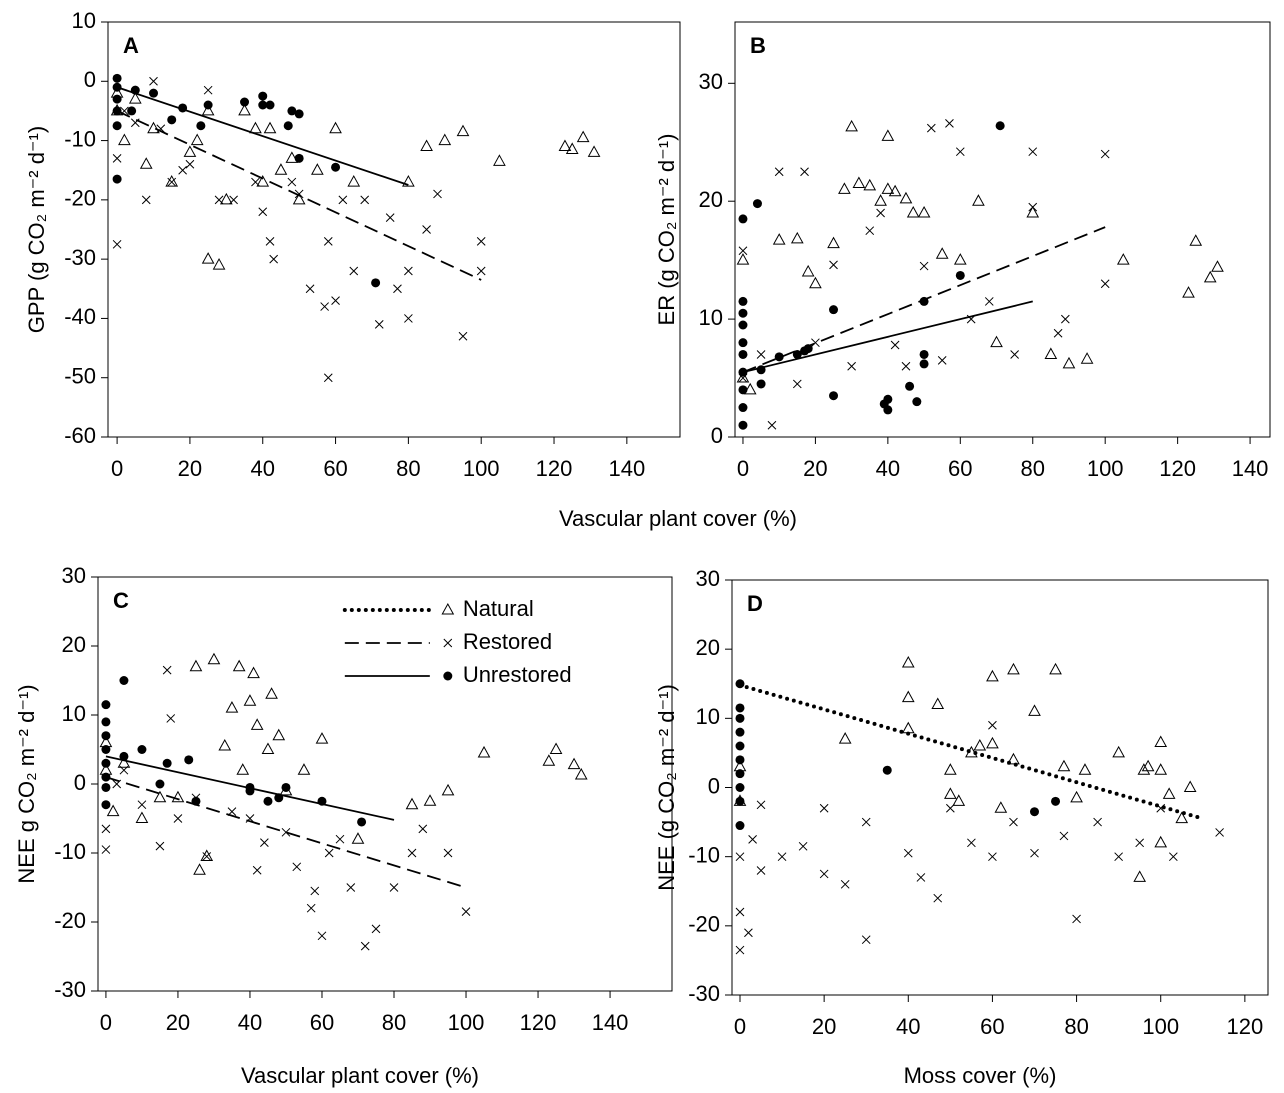 The image size is (1284, 1093). I want to click on x-axis-label: Vascular plant cover (%), so click(360, 1075).